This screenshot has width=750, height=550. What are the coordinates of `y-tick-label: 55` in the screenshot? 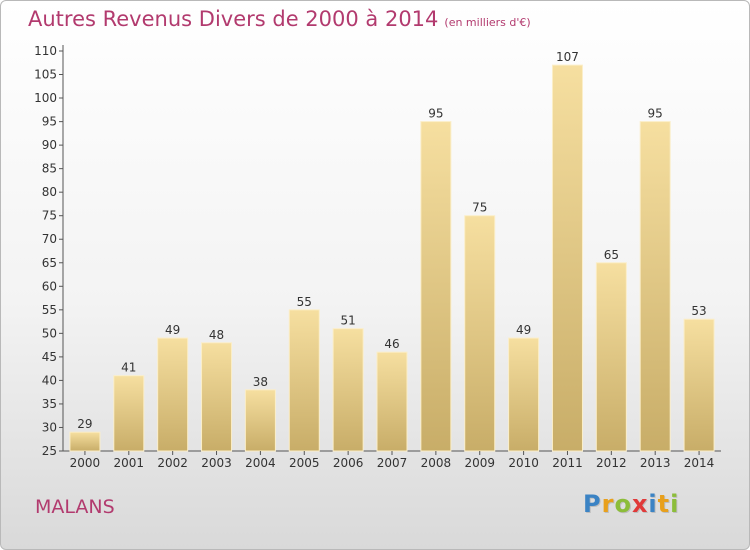 It's located at (49, 310).